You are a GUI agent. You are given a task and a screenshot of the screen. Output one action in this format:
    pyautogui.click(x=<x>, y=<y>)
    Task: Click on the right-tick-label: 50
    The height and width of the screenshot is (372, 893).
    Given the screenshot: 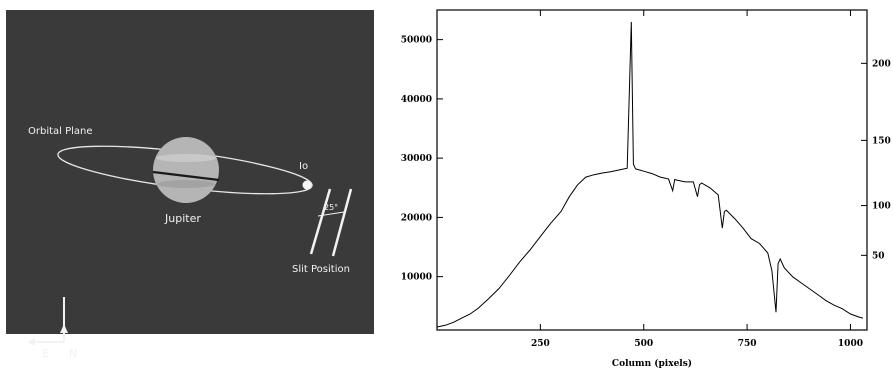 What is the action you would take?
    pyautogui.click(x=878, y=256)
    